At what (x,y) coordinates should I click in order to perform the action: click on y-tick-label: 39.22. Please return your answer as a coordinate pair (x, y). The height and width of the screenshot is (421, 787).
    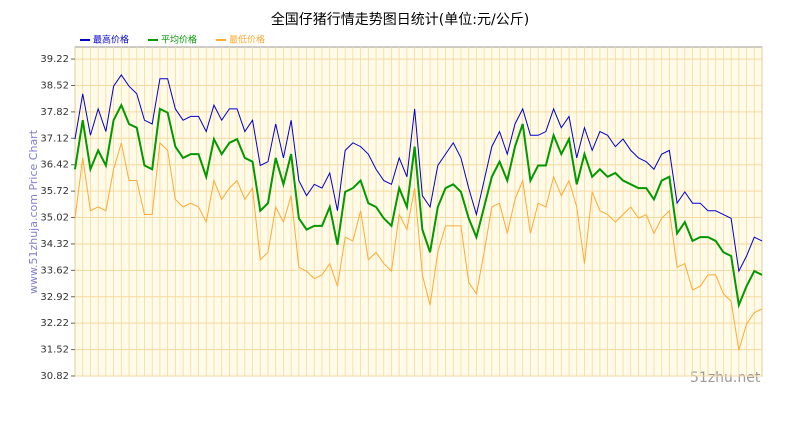
    Looking at the image, I should click on (54, 59).